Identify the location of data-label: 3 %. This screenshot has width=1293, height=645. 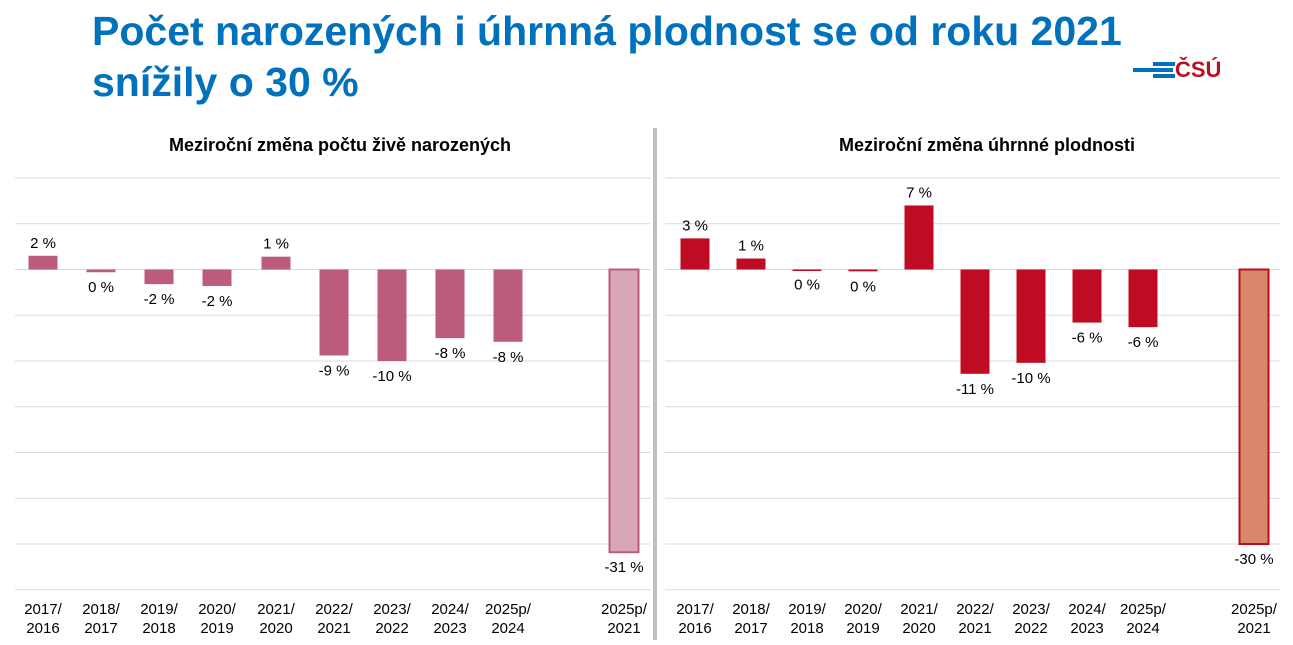
(695, 225).